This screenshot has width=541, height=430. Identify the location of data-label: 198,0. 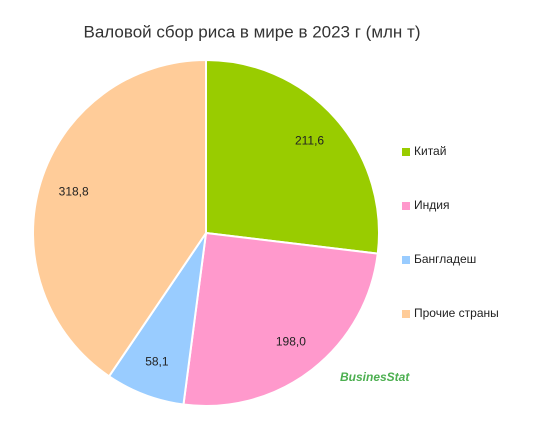
(291, 341).